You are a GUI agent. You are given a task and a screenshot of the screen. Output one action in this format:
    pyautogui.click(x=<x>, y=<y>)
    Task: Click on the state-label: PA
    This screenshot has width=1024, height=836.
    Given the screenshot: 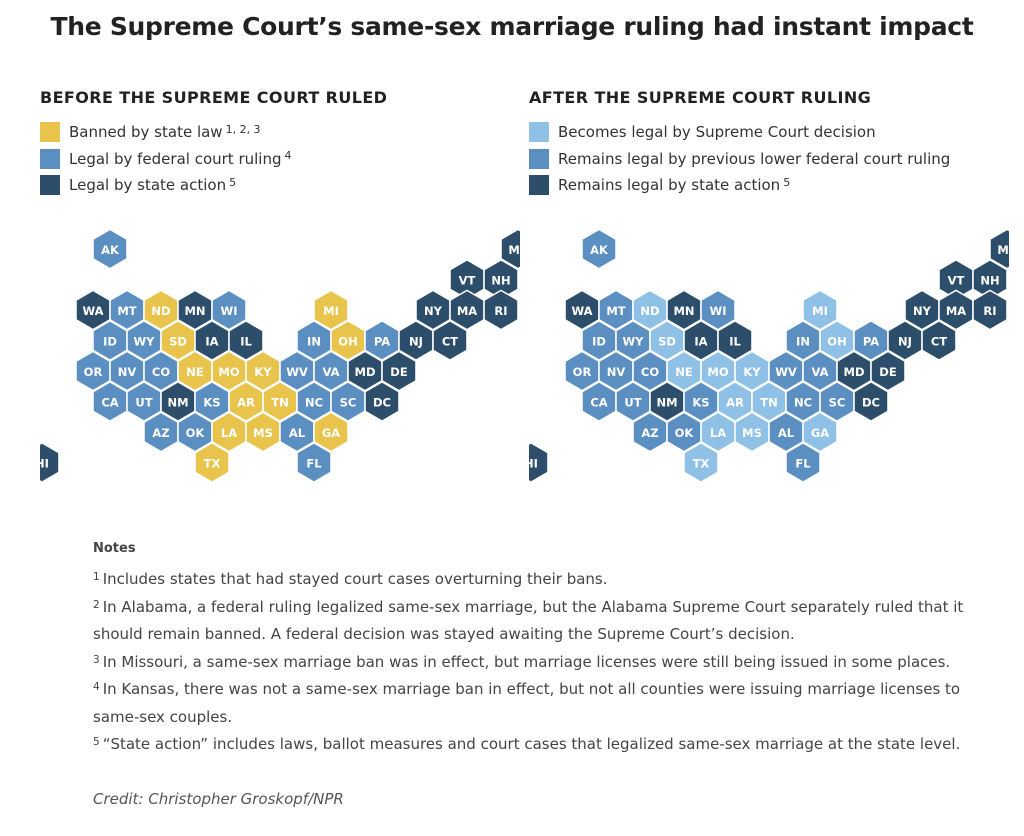 What is the action you would take?
    pyautogui.click(x=382, y=342)
    